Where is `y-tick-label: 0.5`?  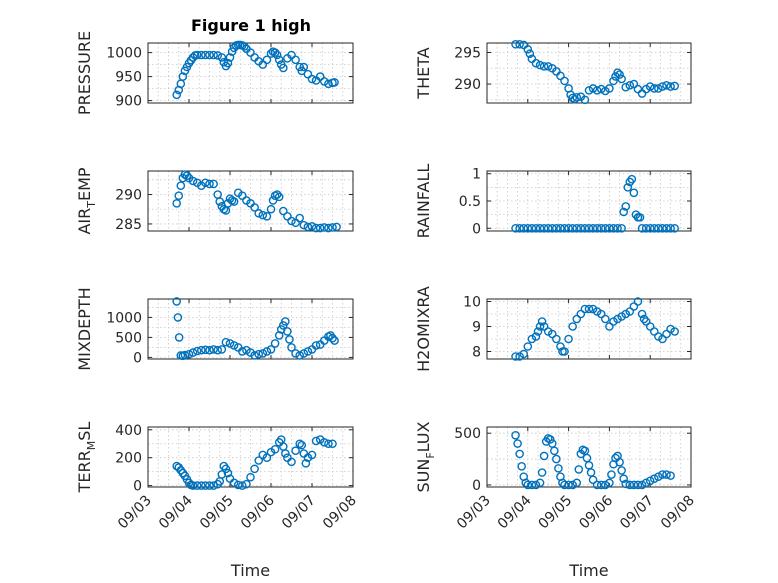 y-tick-label: 0.5 is located at coordinates (470, 202).